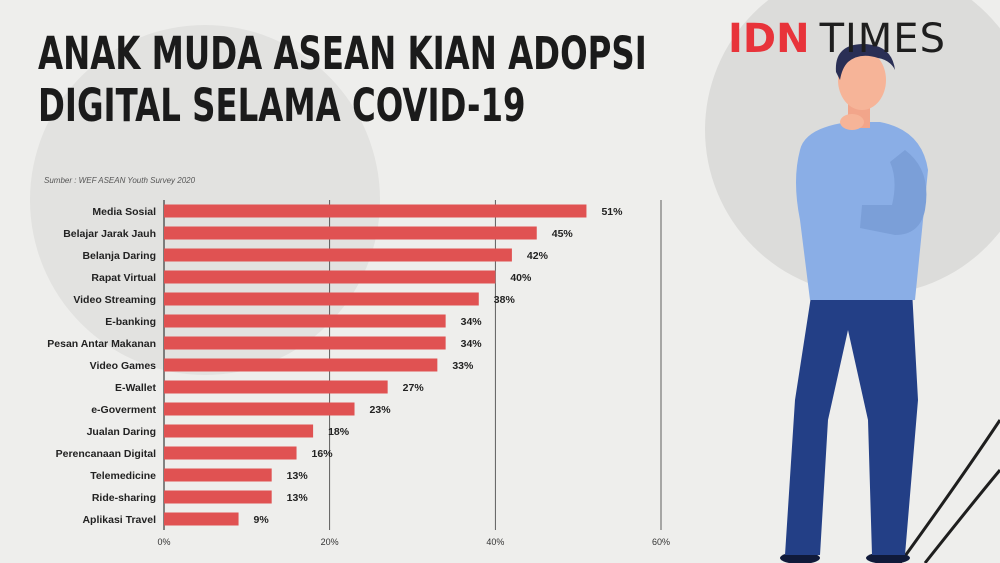  Describe the element at coordinates (114, 300) in the screenshot. I see `category-label: Video Streaming` at that location.